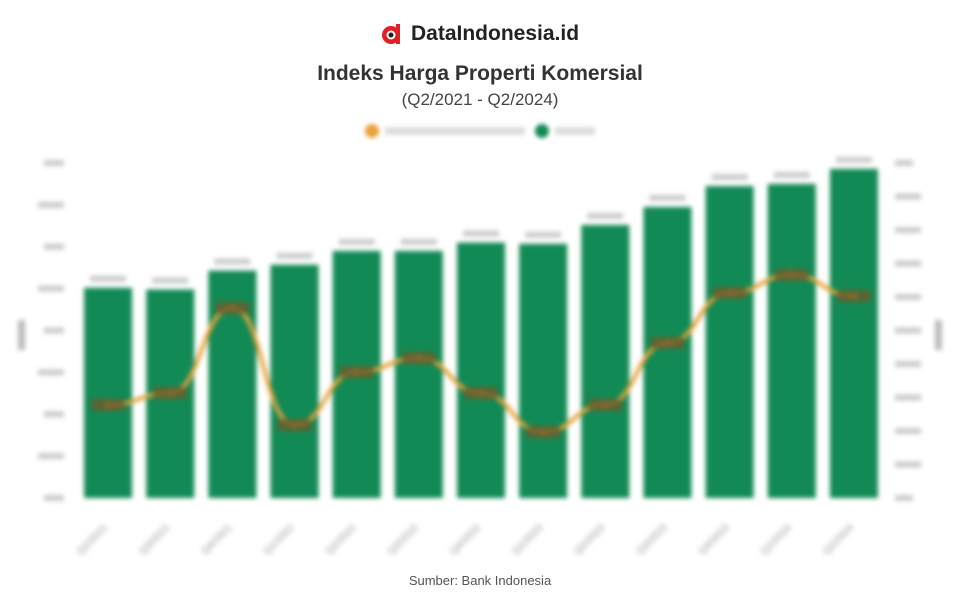 This screenshot has width=960, height=600. What do you see at coordinates (341, 539) in the screenshot?
I see `x-tick-label: Q2/2022` at bounding box center [341, 539].